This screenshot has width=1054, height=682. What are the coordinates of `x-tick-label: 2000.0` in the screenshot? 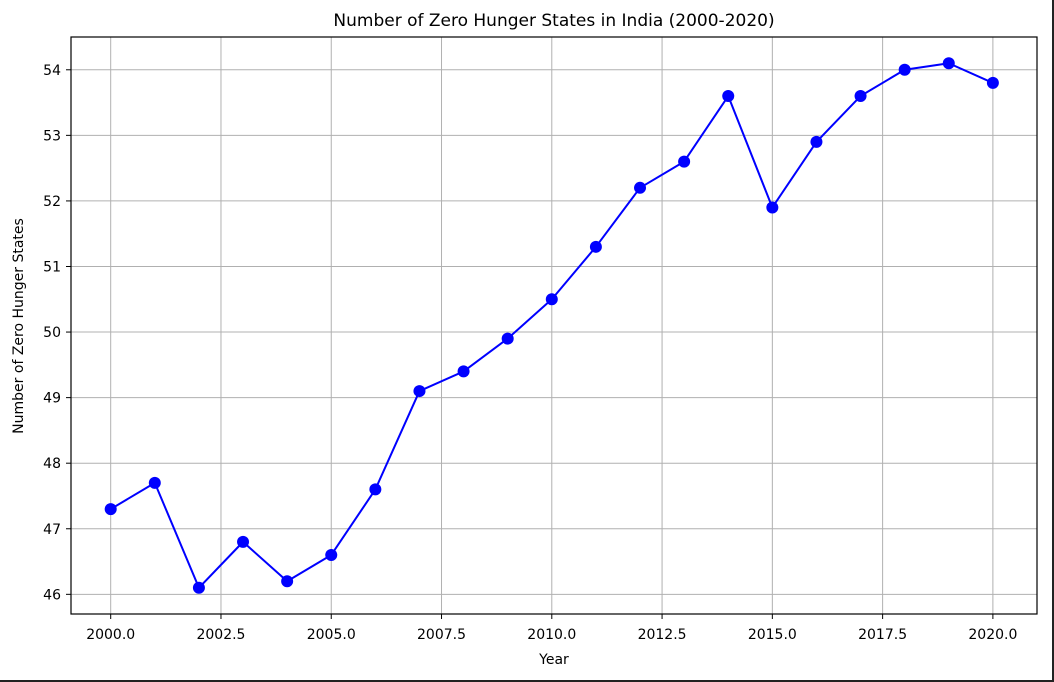 It's located at (110, 635).